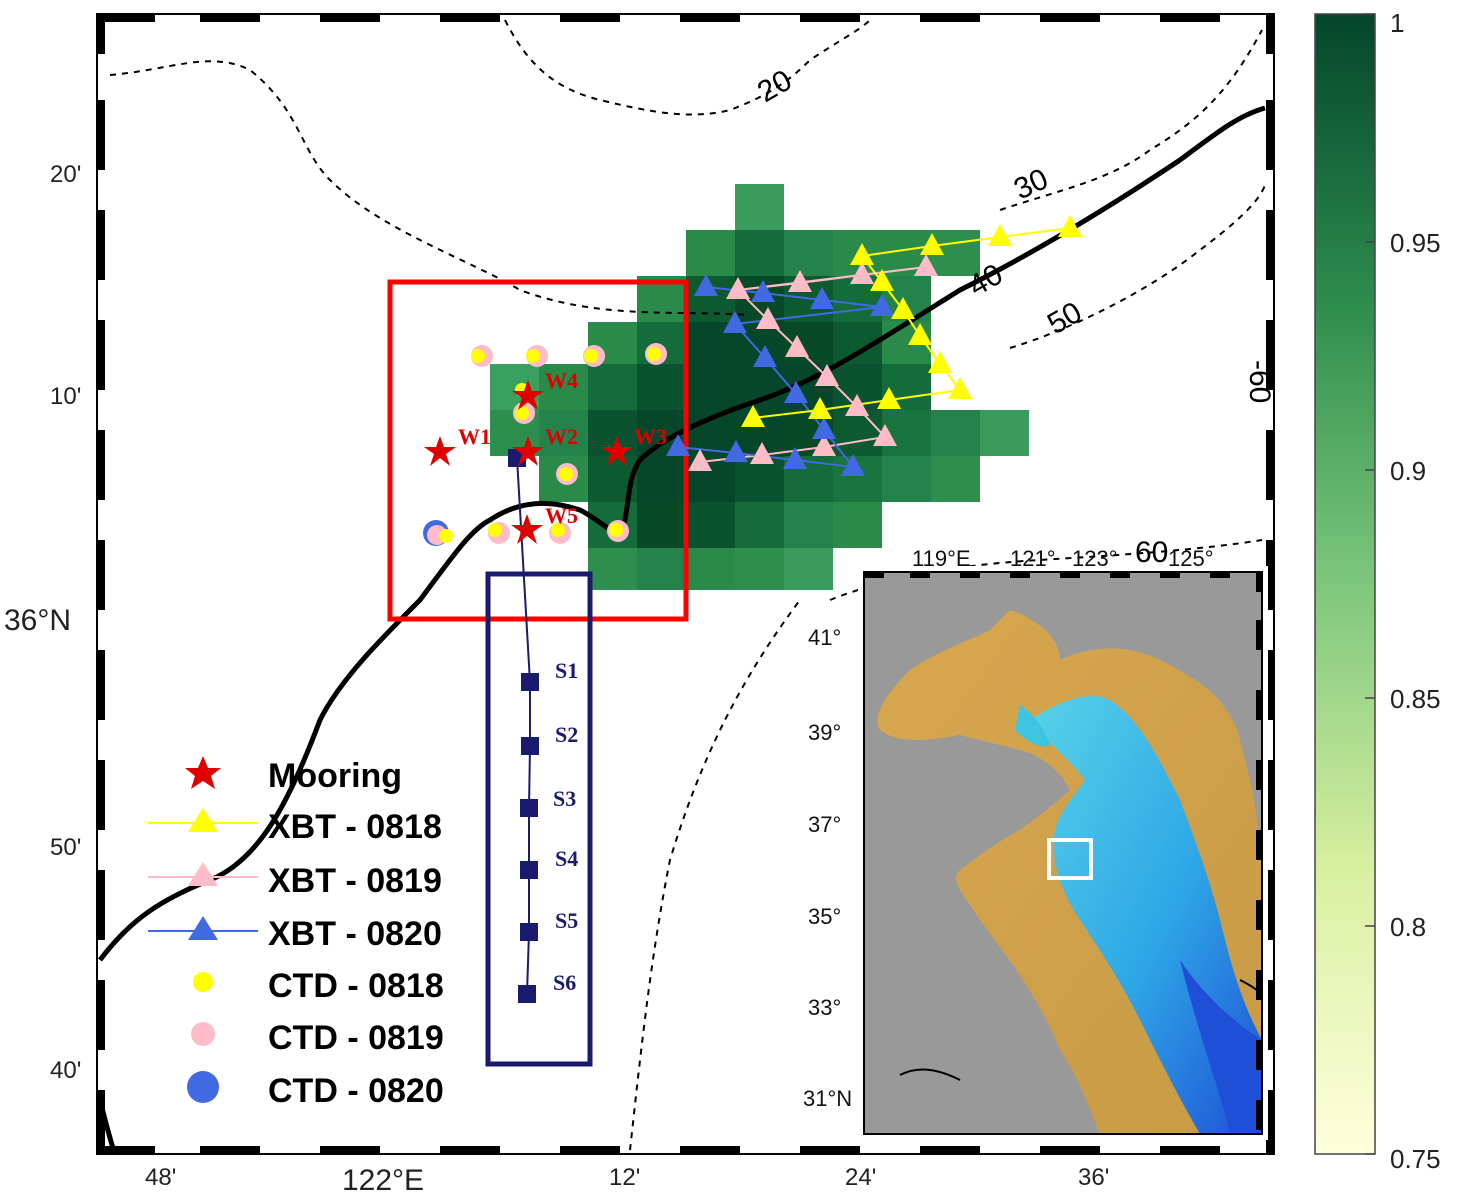 This screenshot has height=1196, width=1470. I want to click on station-s4: S4, so click(566, 858).